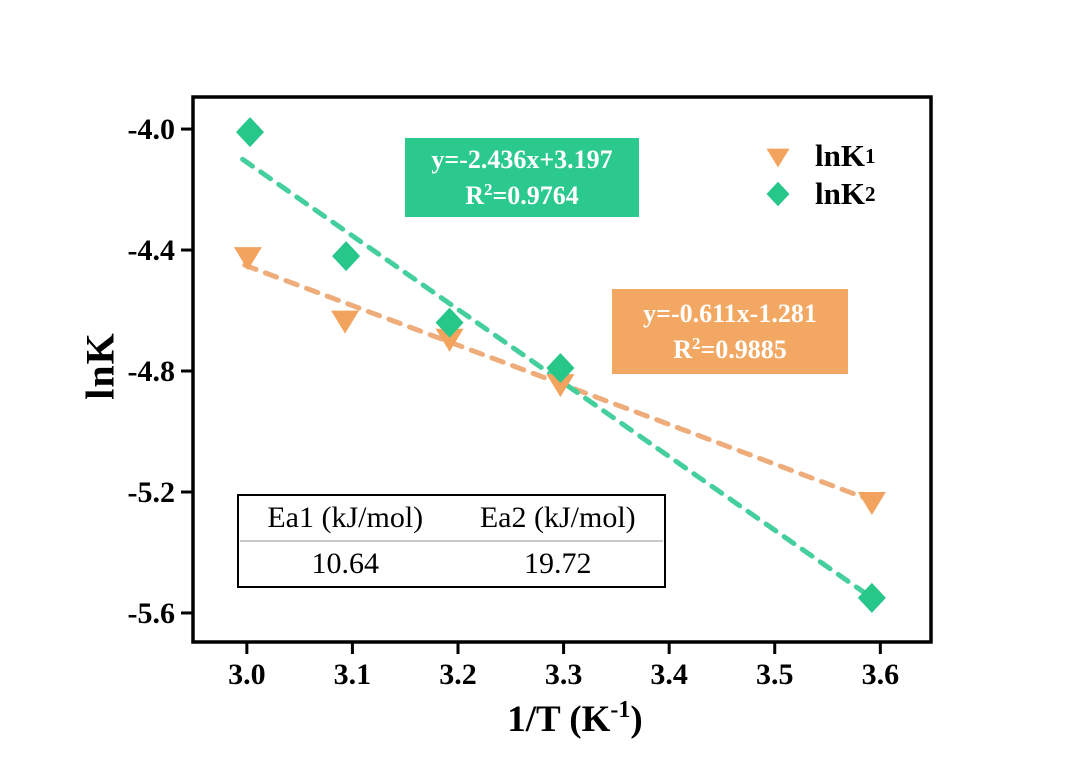  I want to click on x-tick-label: 3.0, so click(247, 674).